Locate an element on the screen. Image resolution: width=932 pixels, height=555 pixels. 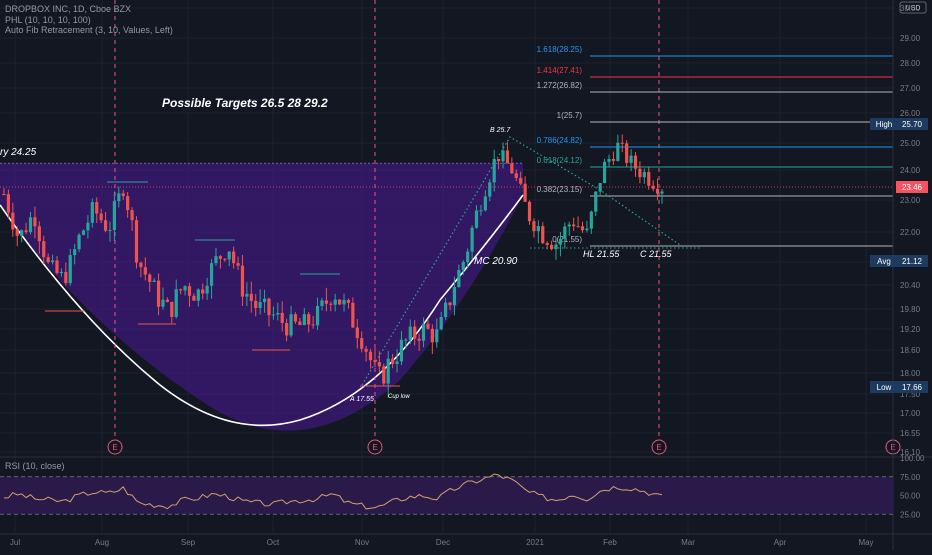
earnings-label: E is located at coordinates (374, 447).